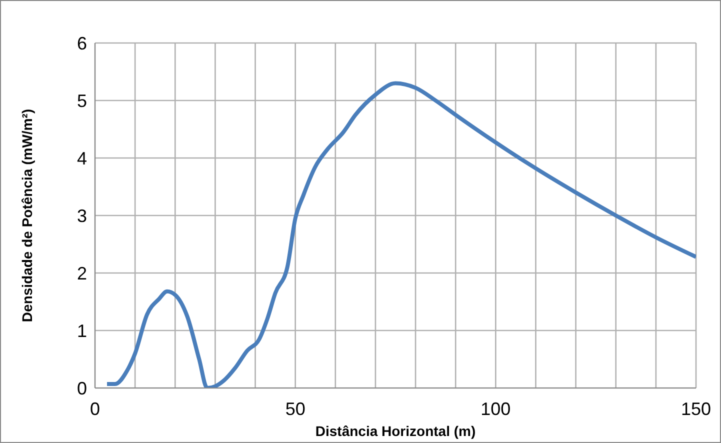  What do you see at coordinates (81, 43) in the screenshot?
I see `y-tick-label: 6` at bounding box center [81, 43].